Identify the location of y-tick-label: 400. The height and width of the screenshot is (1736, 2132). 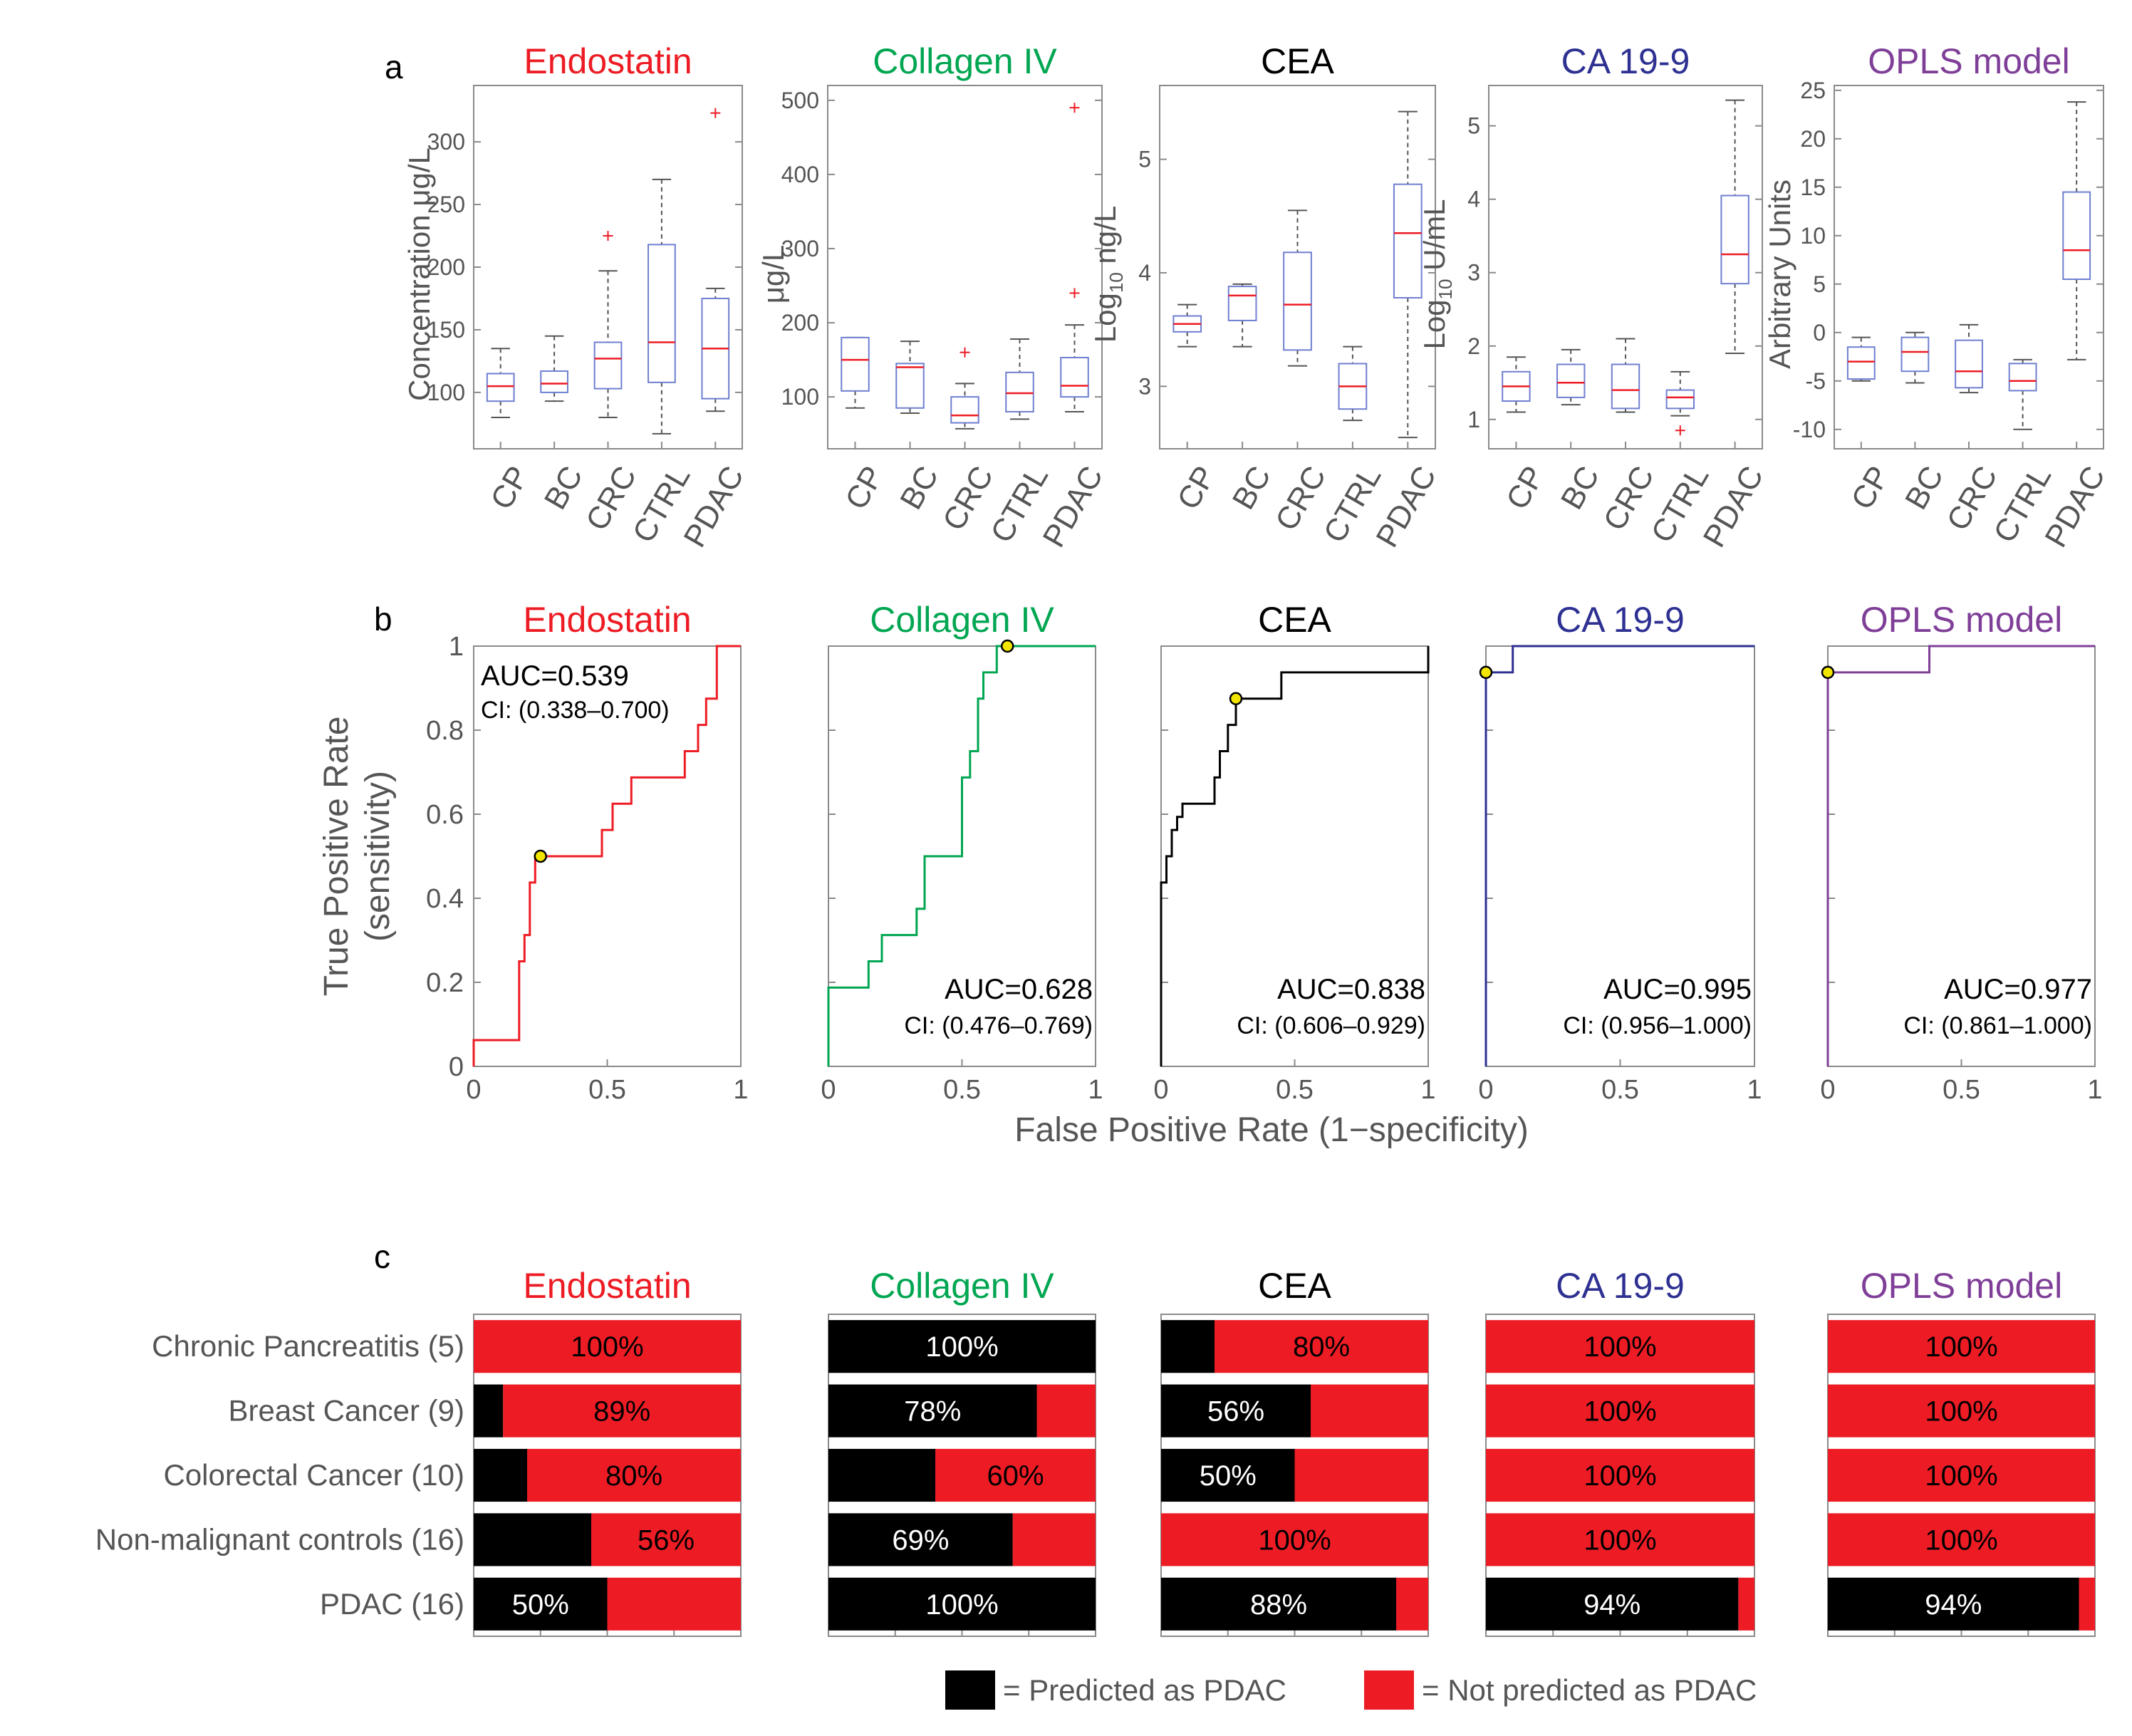
(800, 175).